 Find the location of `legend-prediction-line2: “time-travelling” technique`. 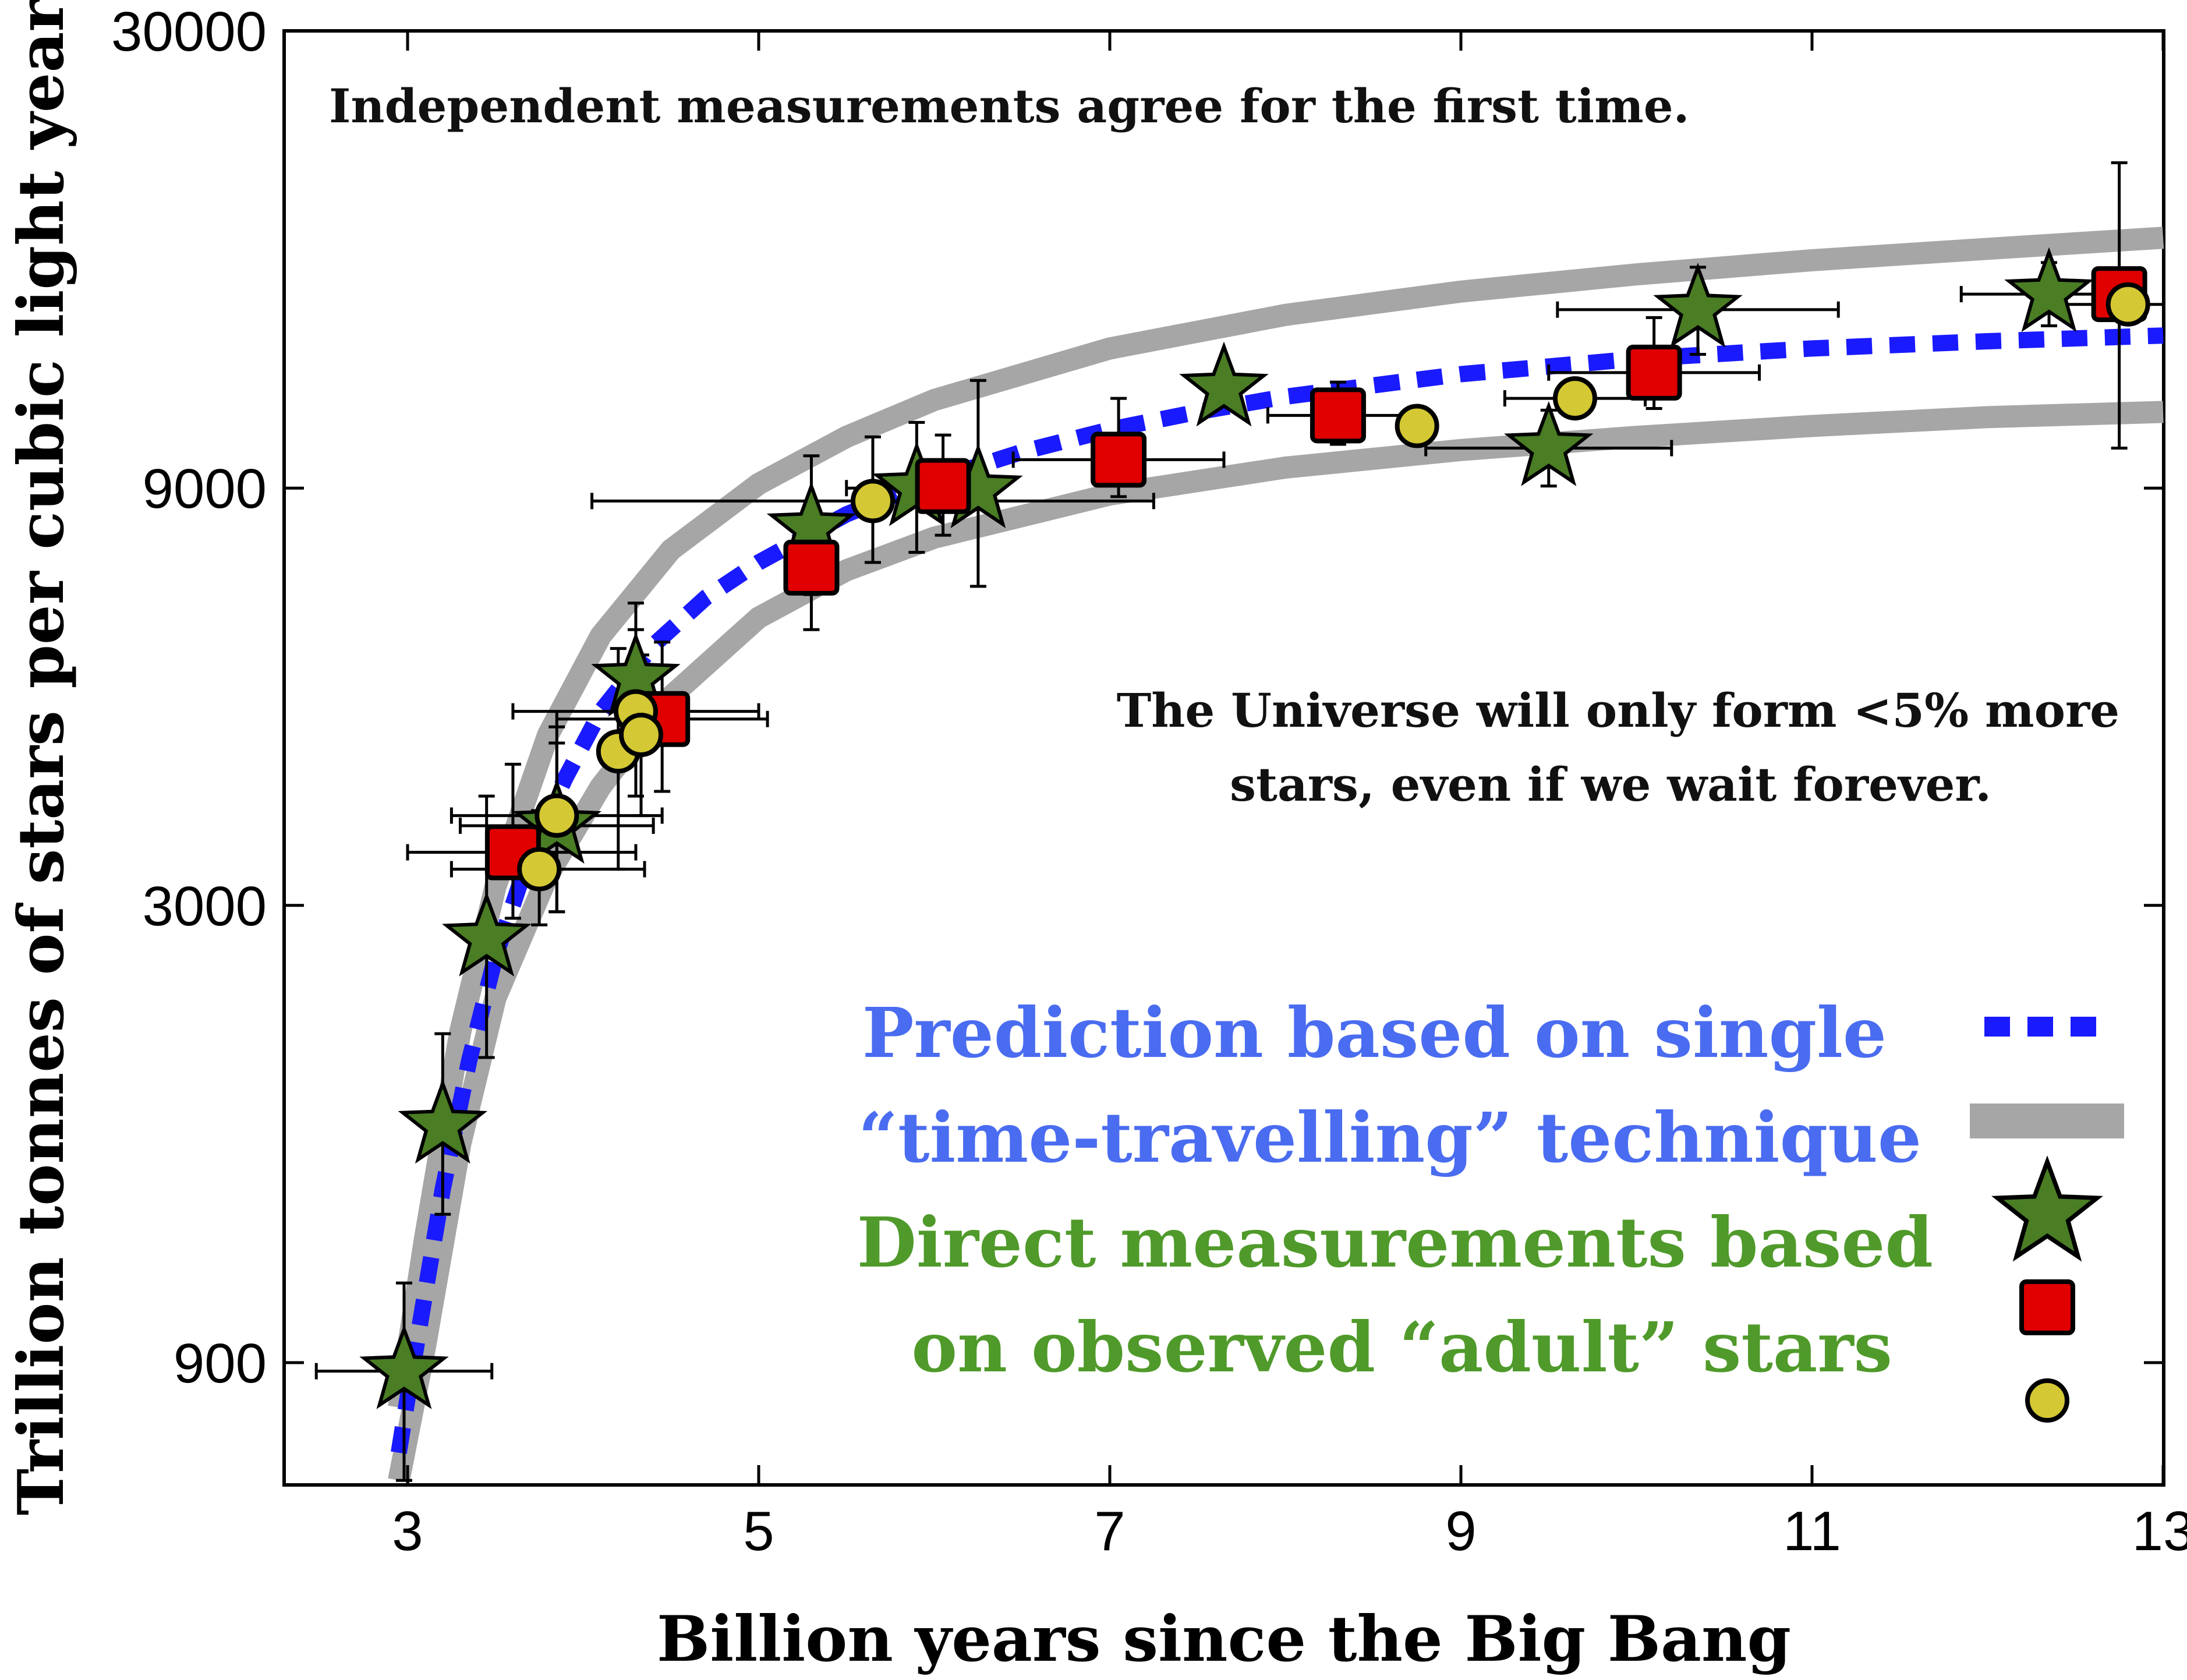

legend-prediction-line2: “time-travelling” technique is located at coordinates (1389, 1137).